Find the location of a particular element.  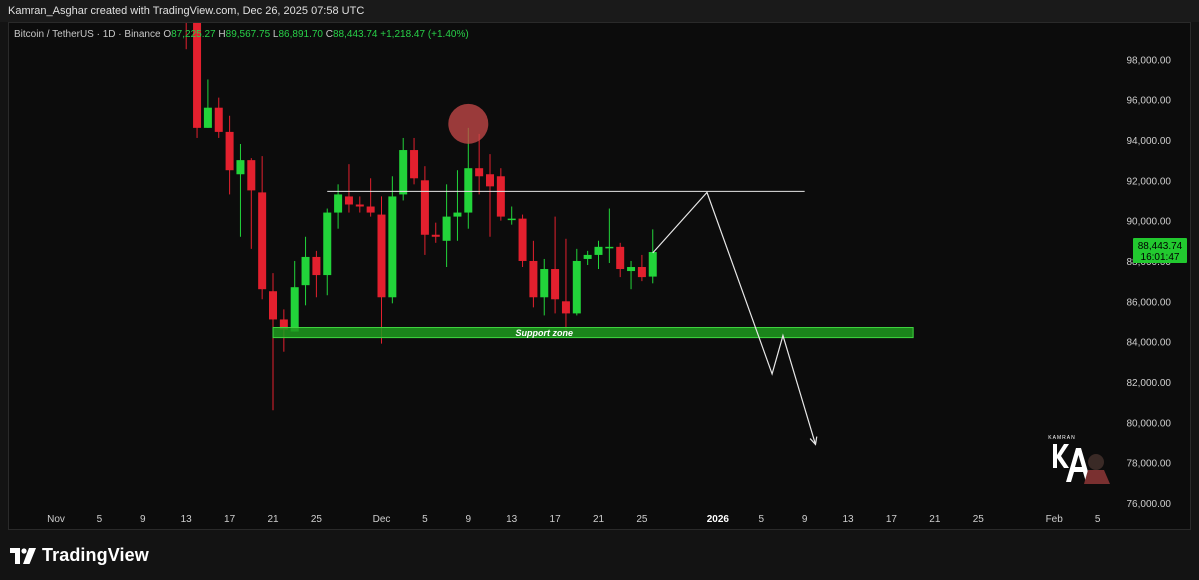

x-tick-label: 2026 is located at coordinates (718, 519).